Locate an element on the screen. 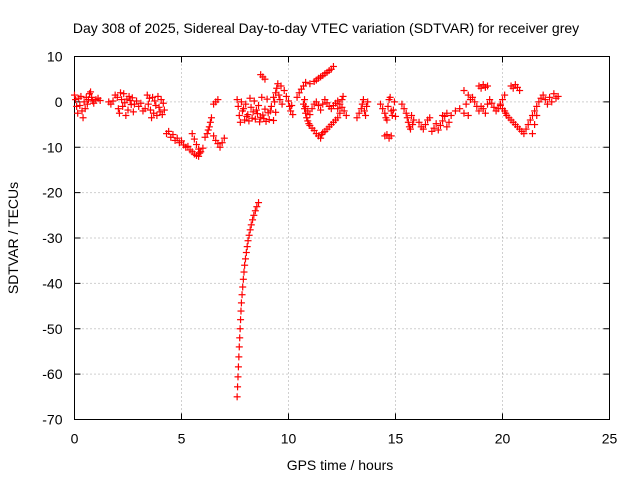  x-tick-label: 20 is located at coordinates (503, 439).